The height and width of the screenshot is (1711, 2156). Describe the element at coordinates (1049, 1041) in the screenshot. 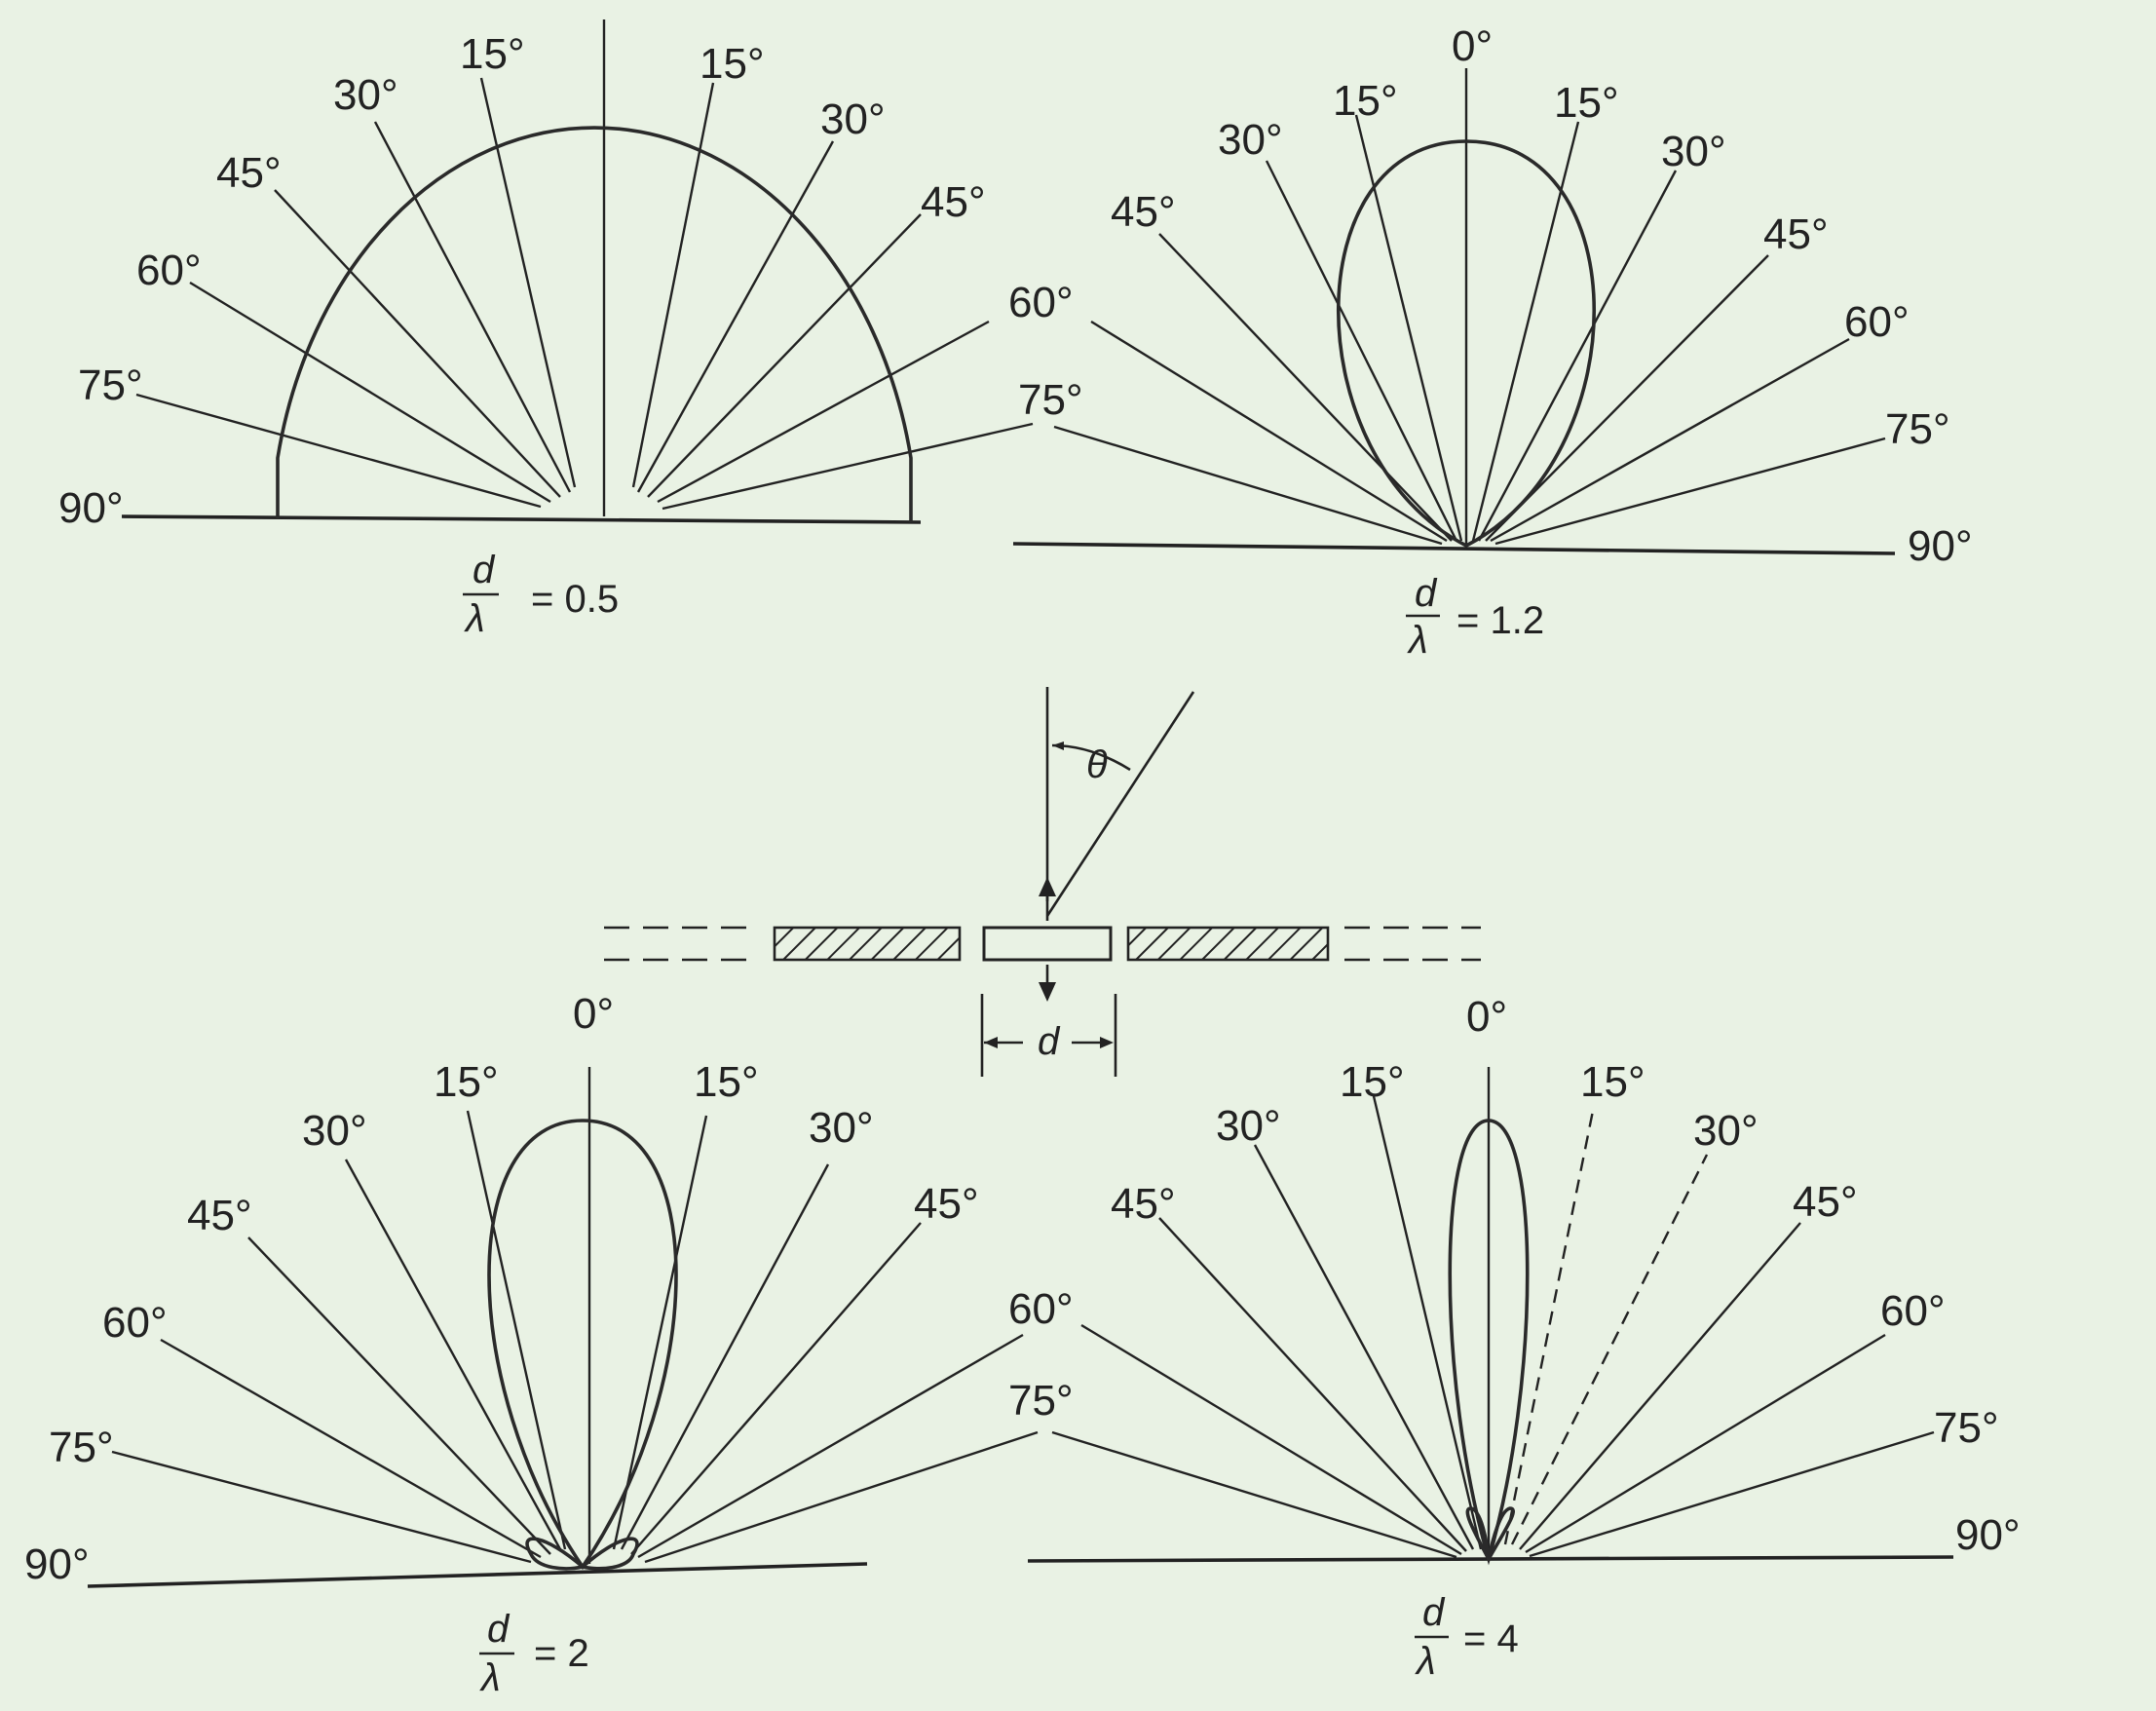

I see `spacing-symbol: d` at that location.